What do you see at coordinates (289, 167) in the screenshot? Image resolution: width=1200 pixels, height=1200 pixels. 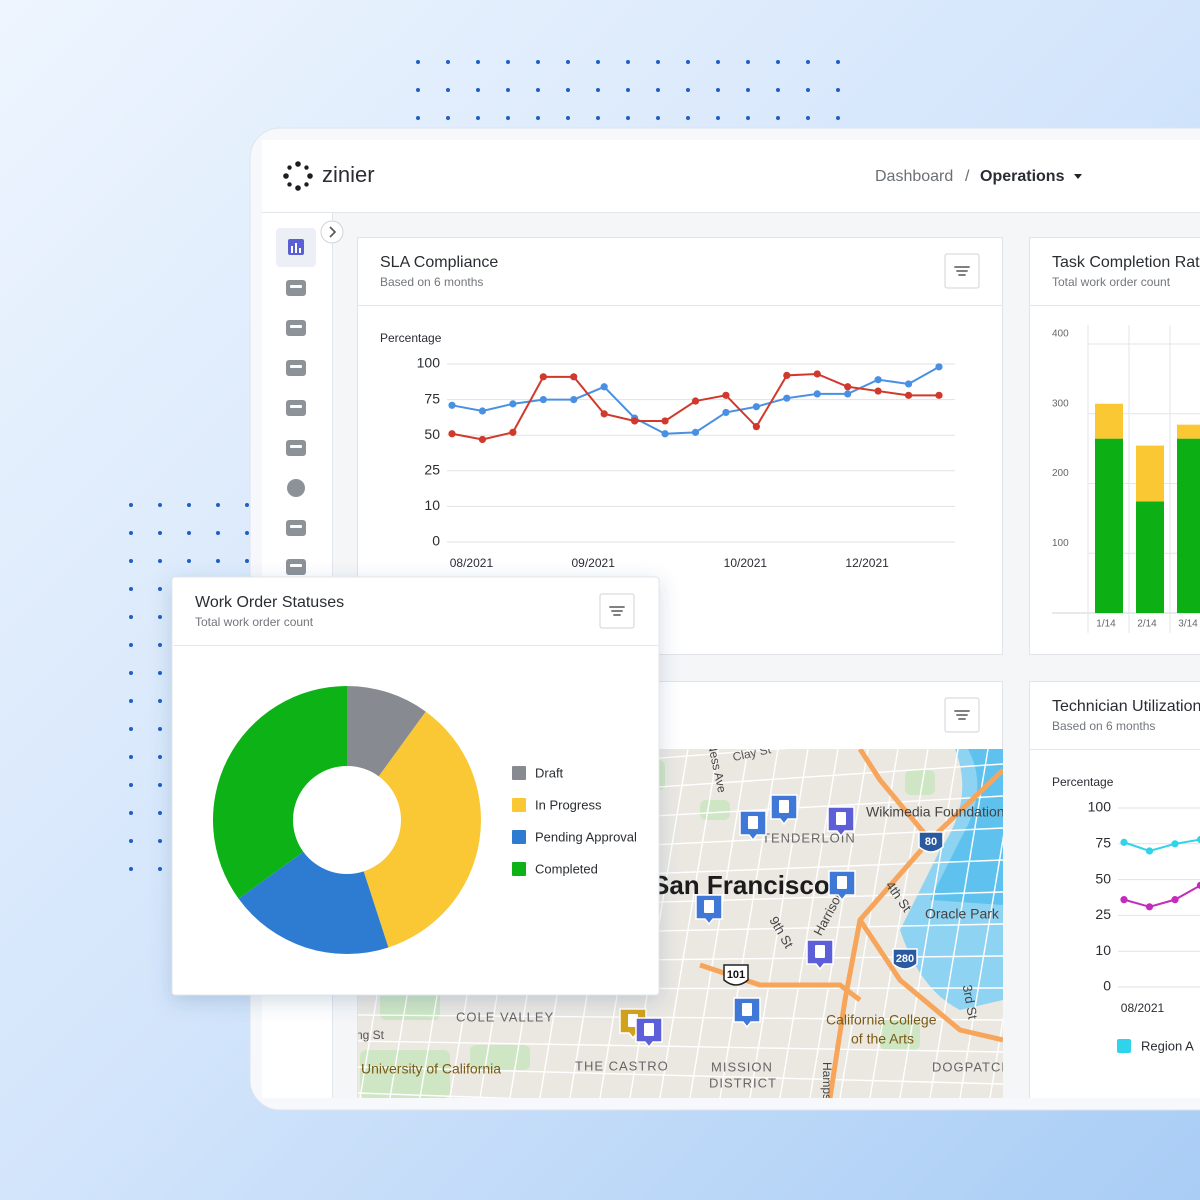 I see `logo-dot` at bounding box center [289, 167].